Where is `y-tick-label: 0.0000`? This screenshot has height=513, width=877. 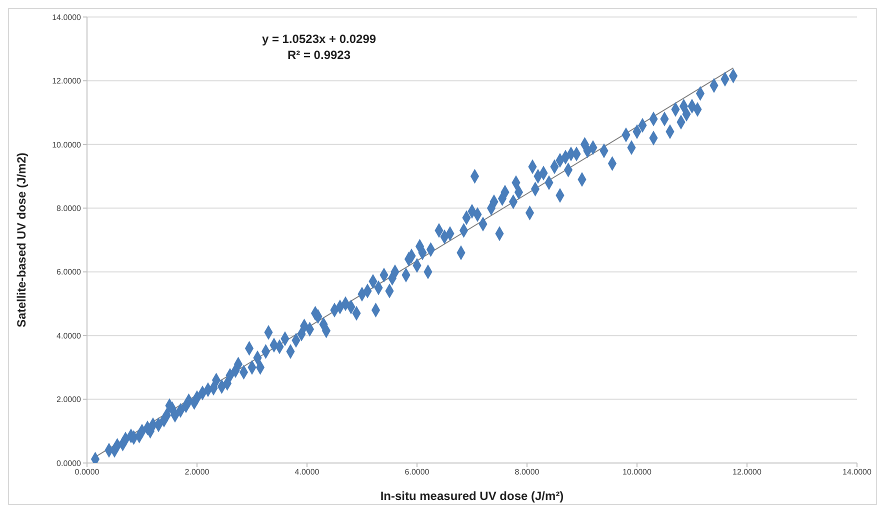
y-tick-label: 0.0000 is located at coordinates (69, 463).